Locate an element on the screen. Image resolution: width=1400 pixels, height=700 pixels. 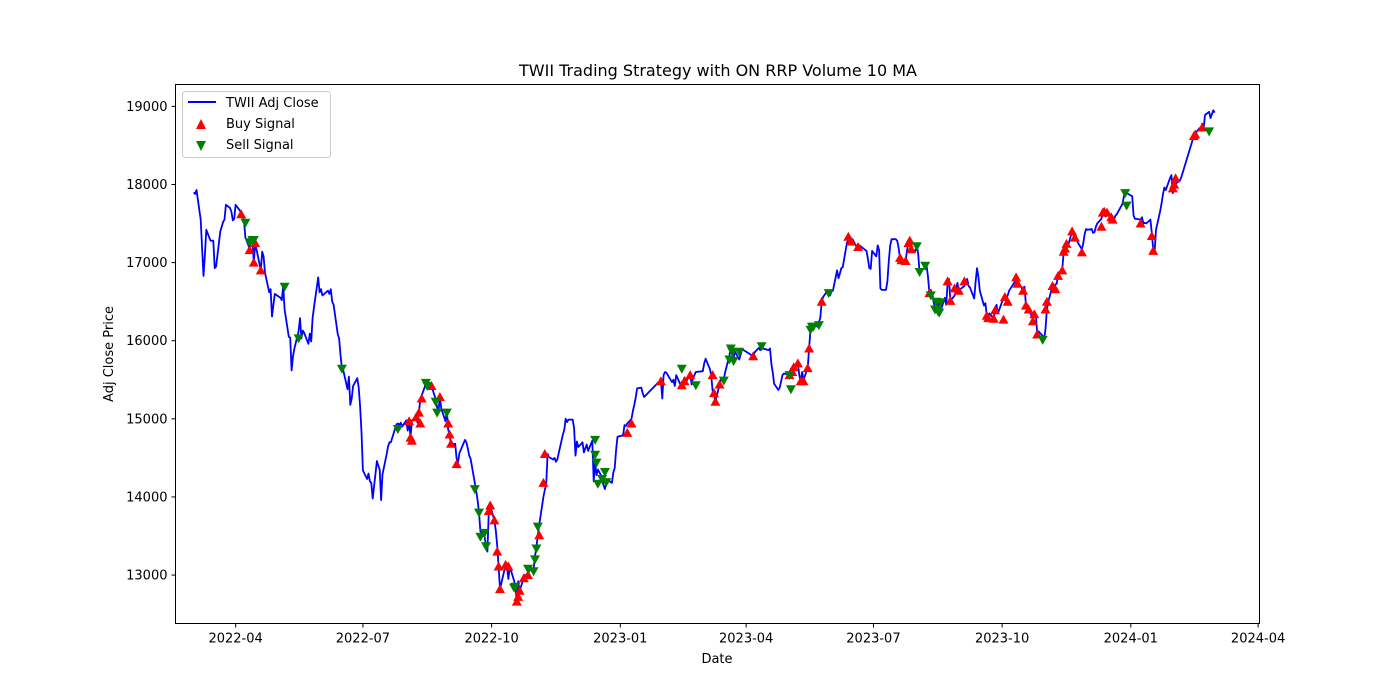
x-tick-label: 2022-07 is located at coordinates (363, 639).